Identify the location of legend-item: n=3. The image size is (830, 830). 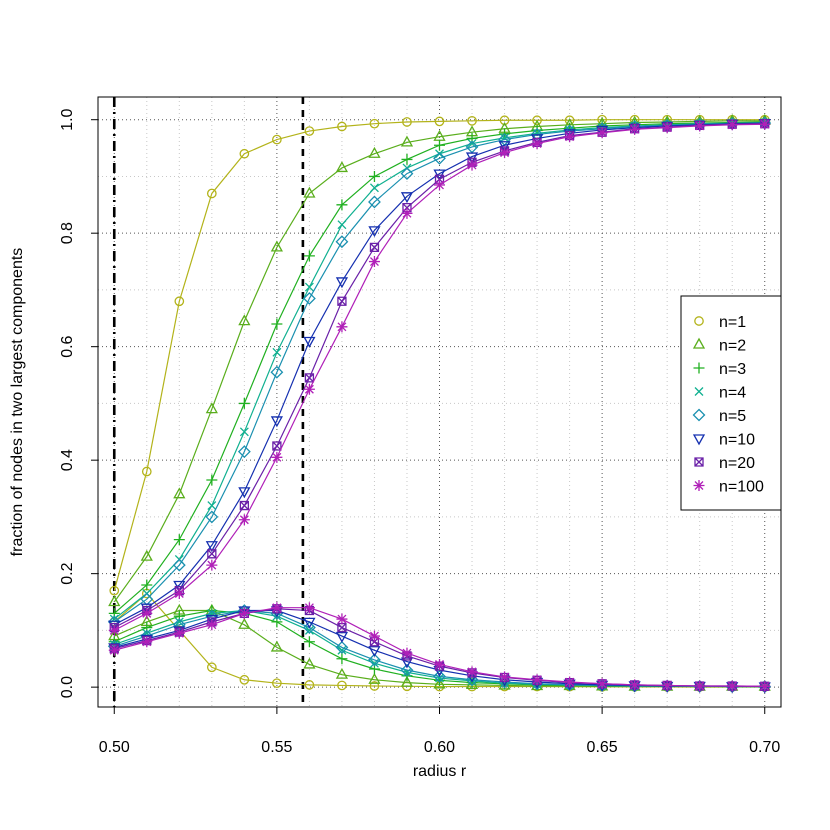
(719, 369).